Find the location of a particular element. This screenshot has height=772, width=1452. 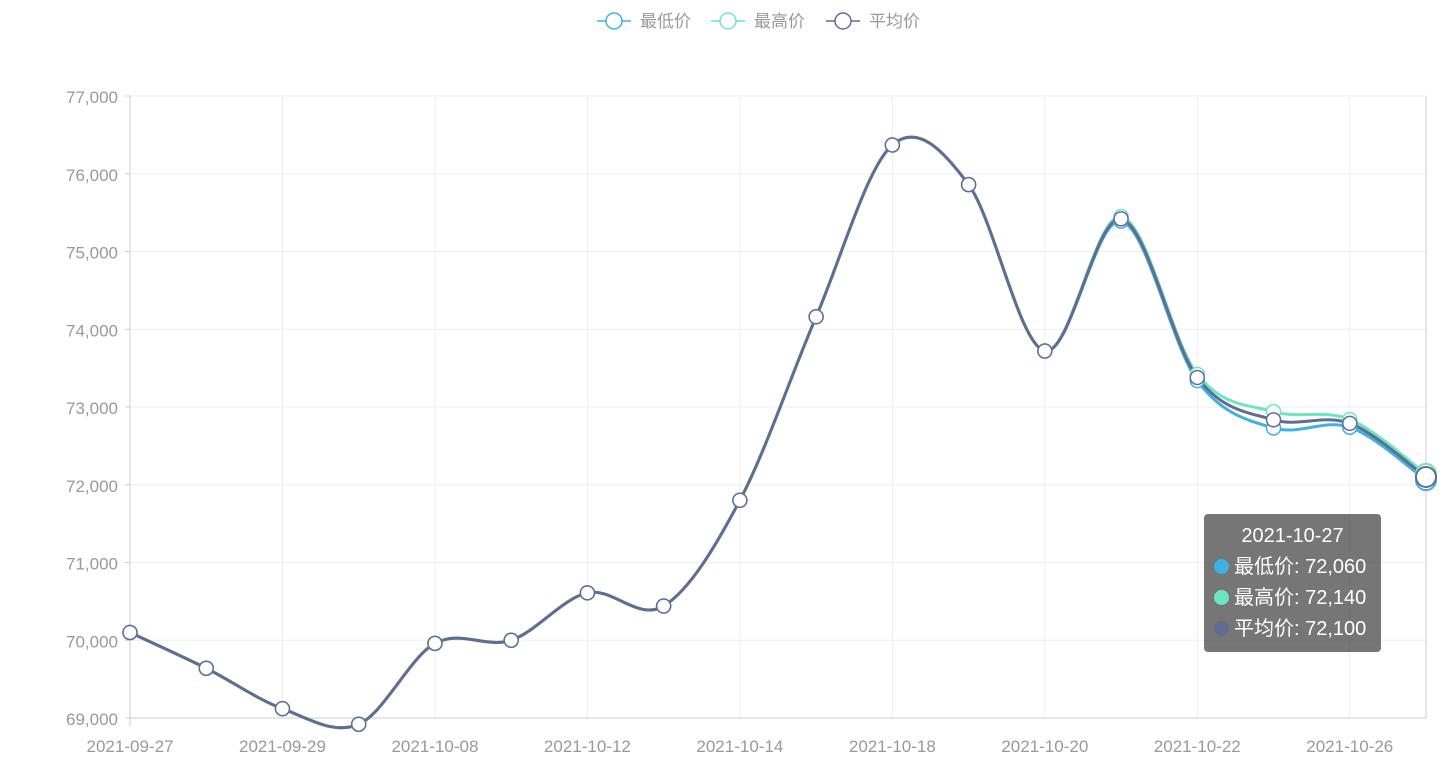

tooltip-value: 72,060 is located at coordinates (1336, 567).